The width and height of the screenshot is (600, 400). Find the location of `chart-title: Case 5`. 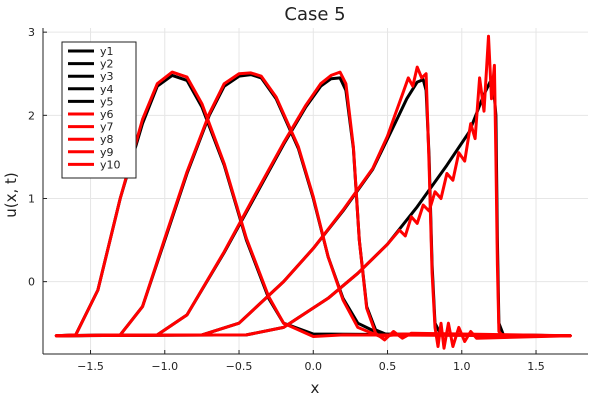

chart-title: Case 5 is located at coordinates (314, 14).